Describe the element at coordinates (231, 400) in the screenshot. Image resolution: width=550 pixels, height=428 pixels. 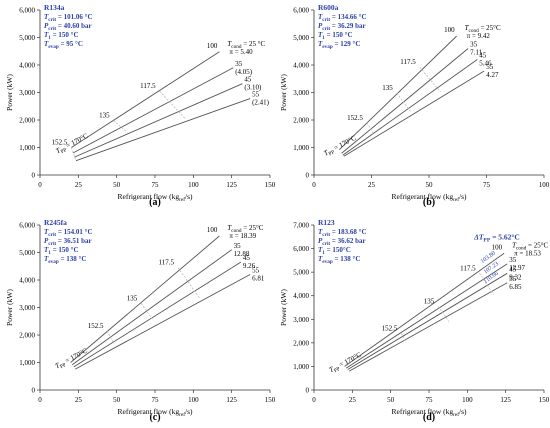
I see `x-tick-label: 125` at that location.